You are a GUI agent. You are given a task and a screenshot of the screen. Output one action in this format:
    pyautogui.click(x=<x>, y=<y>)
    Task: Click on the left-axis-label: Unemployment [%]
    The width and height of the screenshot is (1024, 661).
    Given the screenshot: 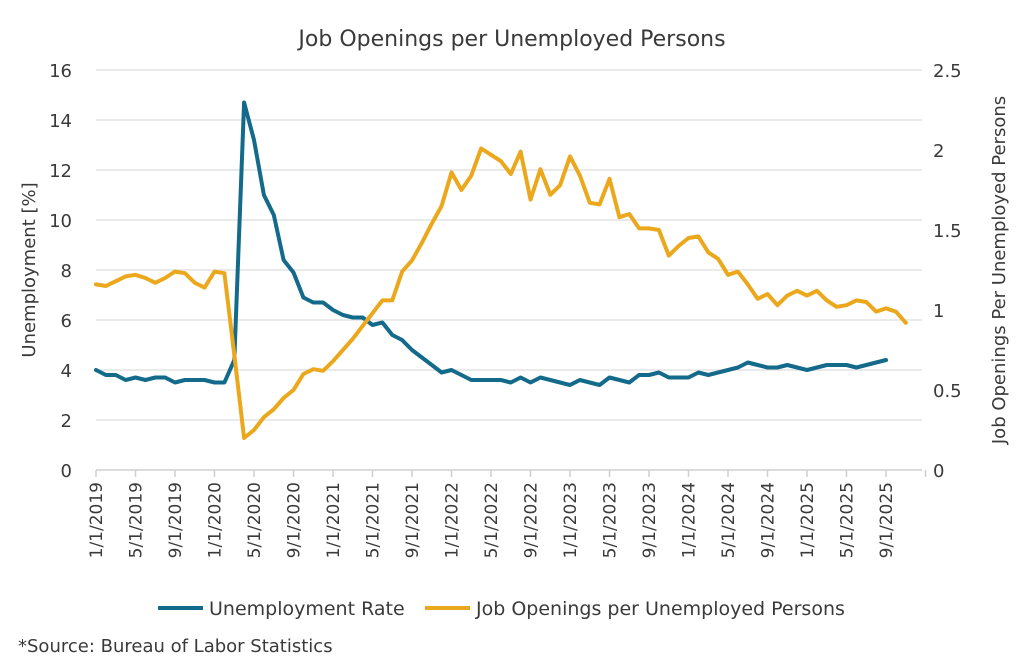 What is the action you would take?
    pyautogui.click(x=29, y=269)
    